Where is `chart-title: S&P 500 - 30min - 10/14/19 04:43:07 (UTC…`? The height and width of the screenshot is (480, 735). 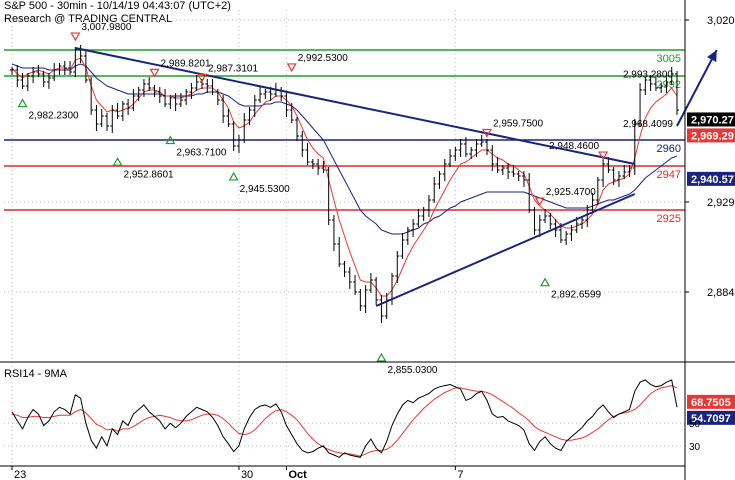 chart-title: S&P 500 - 30min - 10/14/19 04:43:07 (UTC… is located at coordinates (117, 6).